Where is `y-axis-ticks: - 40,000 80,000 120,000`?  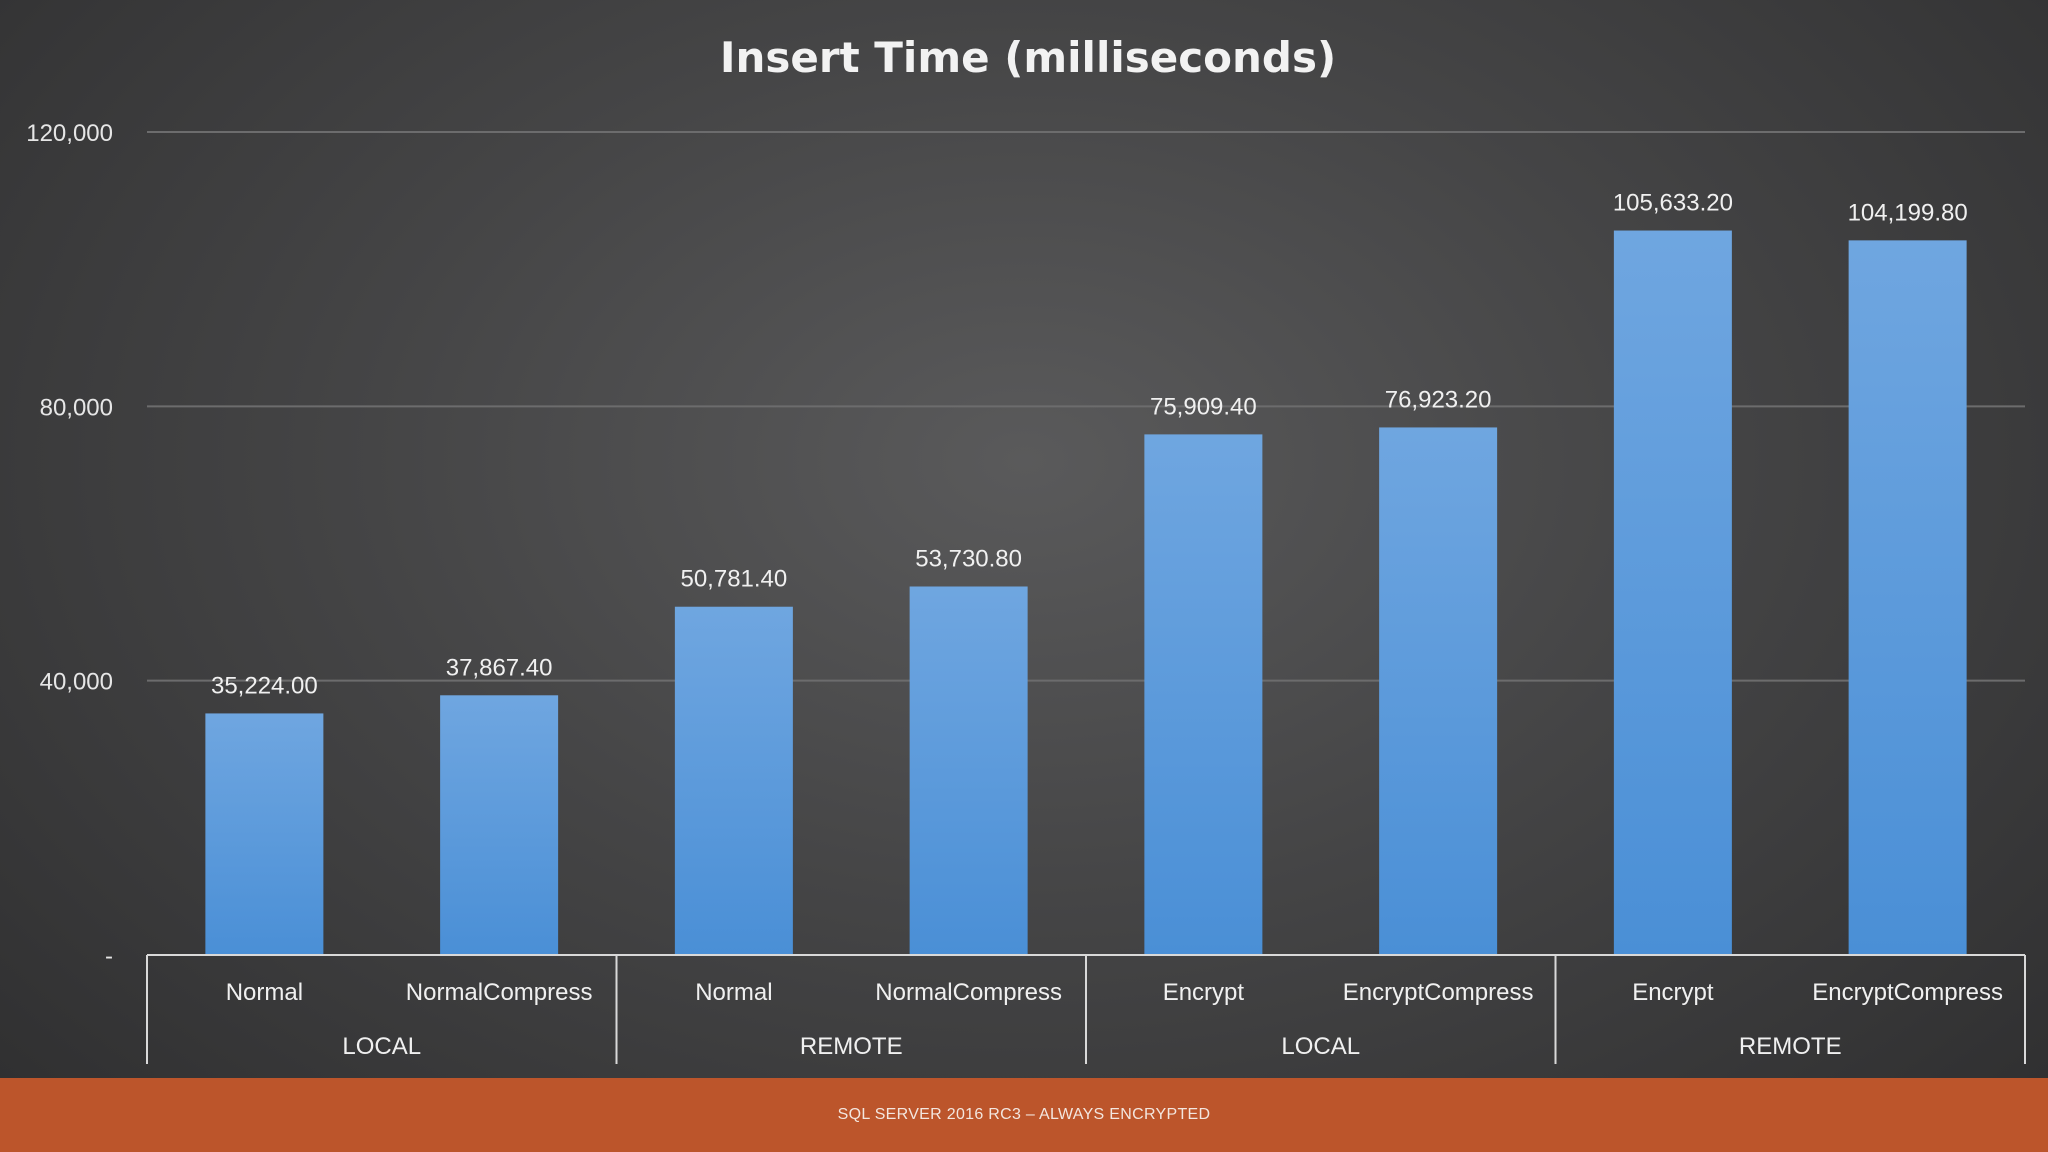 y-axis-ticks: - 40,000 80,000 120,000 is located at coordinates (69, 545).